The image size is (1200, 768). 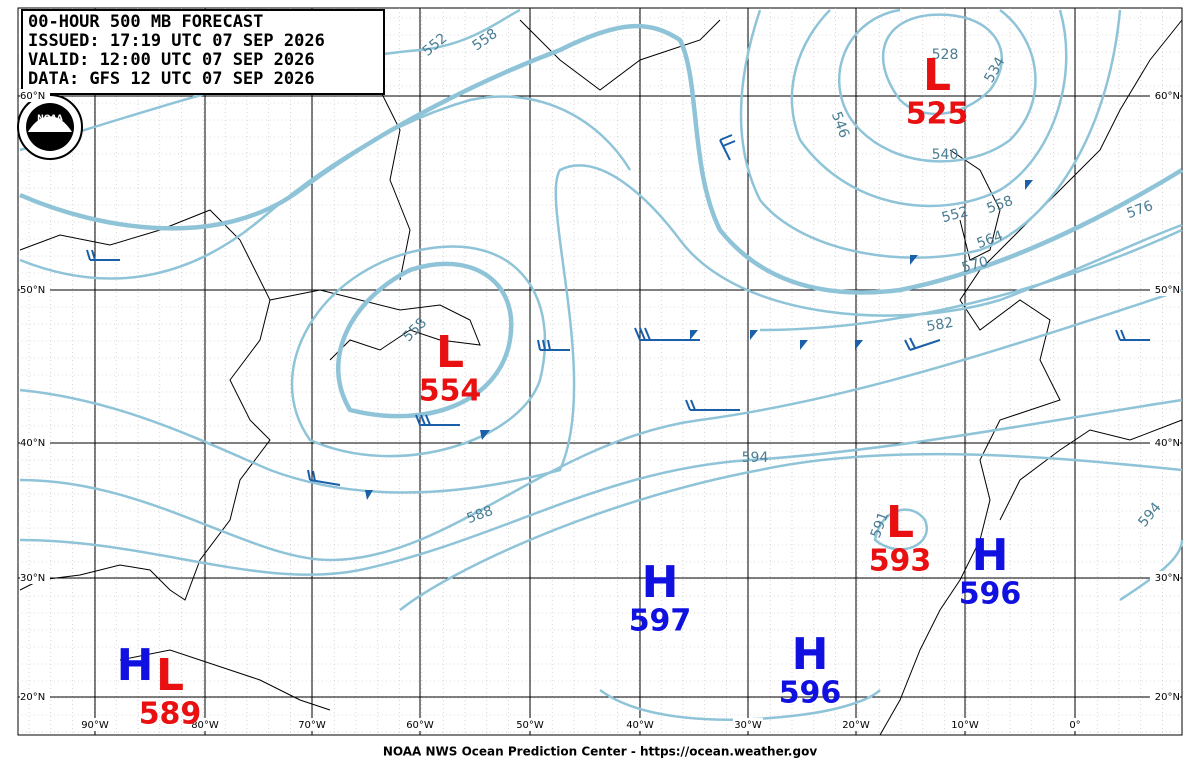 I want to click on longitude-label: 90°W, so click(x=95, y=725).